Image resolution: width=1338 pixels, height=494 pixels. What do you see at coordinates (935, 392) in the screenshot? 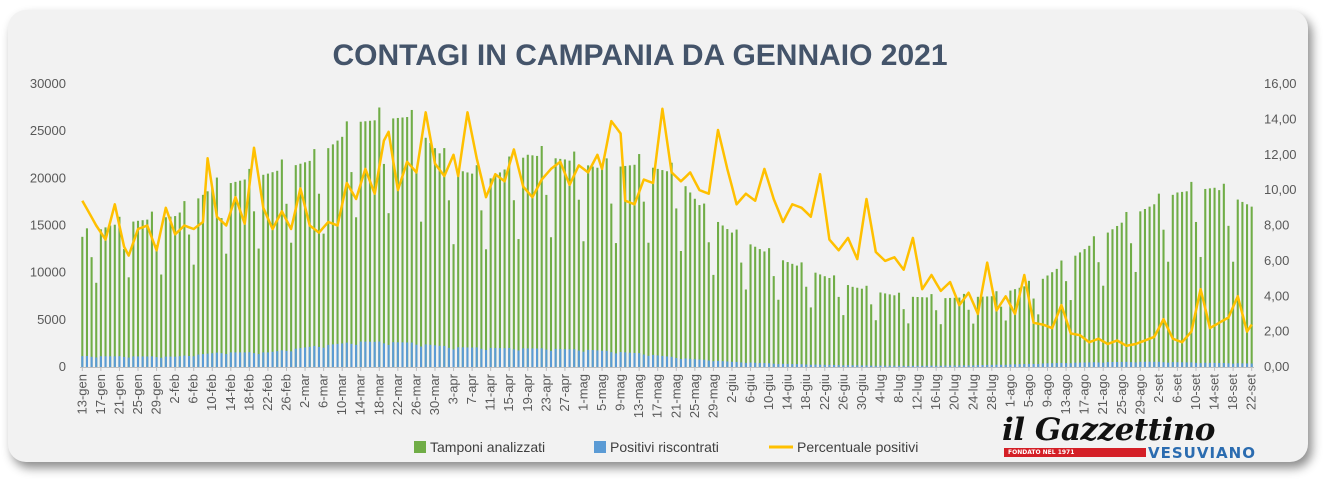
I see `x-tick-label: 16-lug` at bounding box center [935, 392].